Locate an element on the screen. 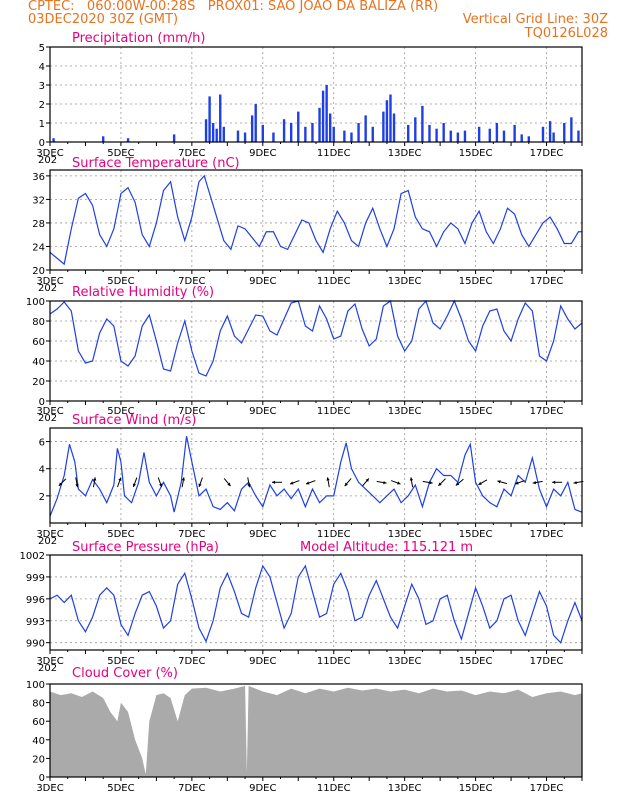 The width and height of the screenshot is (618, 800). panel-title-cloud: Cloud Cover (%) is located at coordinates (125, 673).